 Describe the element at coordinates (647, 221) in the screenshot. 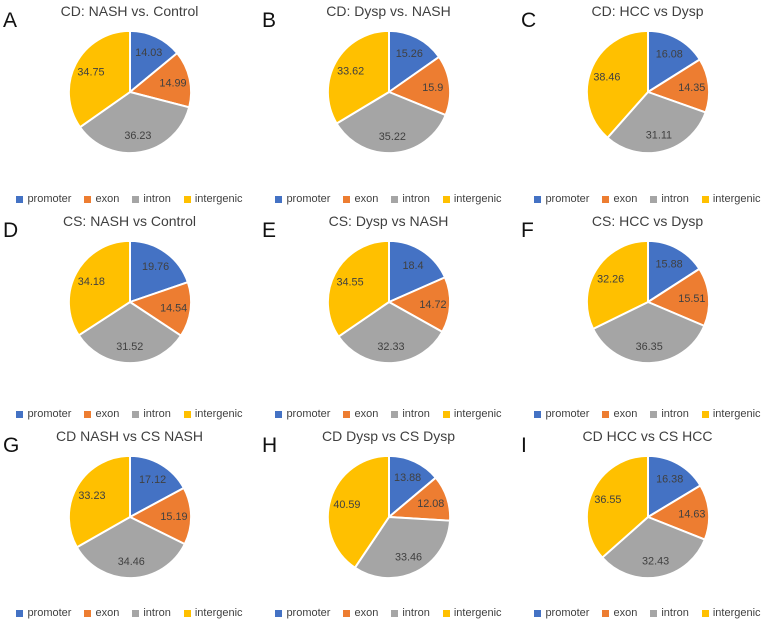

I see `panel-title: CS: HCC vs Dysp` at that location.